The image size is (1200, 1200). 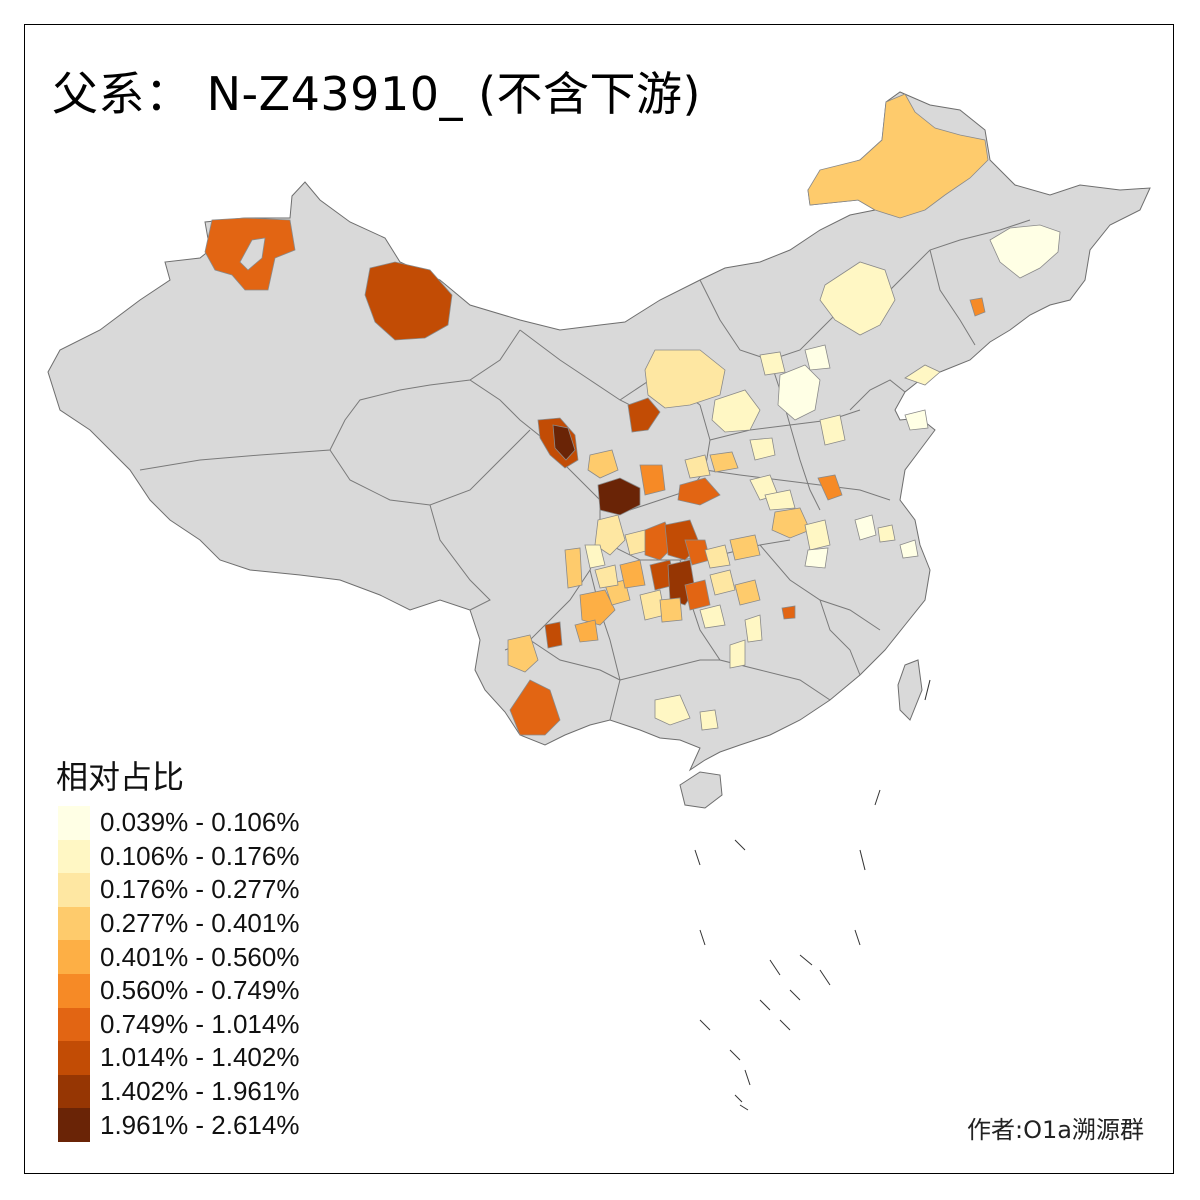 I want to click on legend-label: 1.014% - 1.402%, so click(x=200, y=1057).